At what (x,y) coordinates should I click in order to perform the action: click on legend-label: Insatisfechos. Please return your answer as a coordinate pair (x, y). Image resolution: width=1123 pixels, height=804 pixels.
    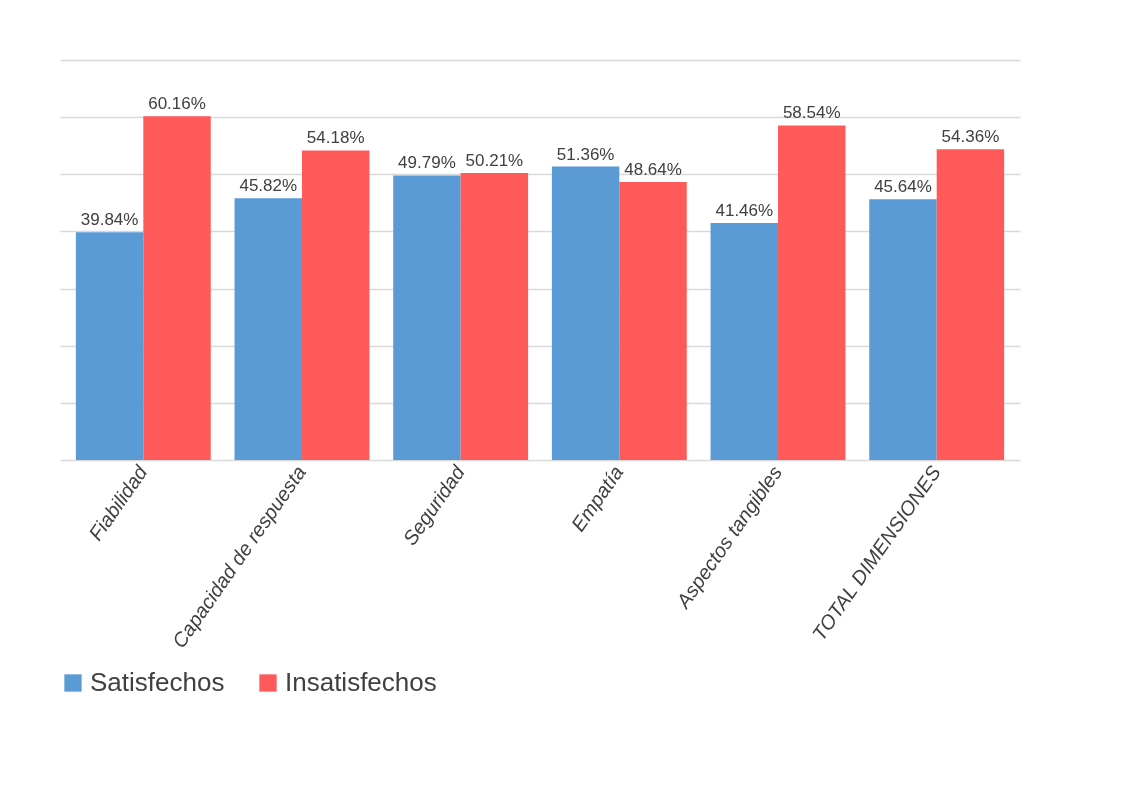
    Looking at the image, I should click on (361, 682).